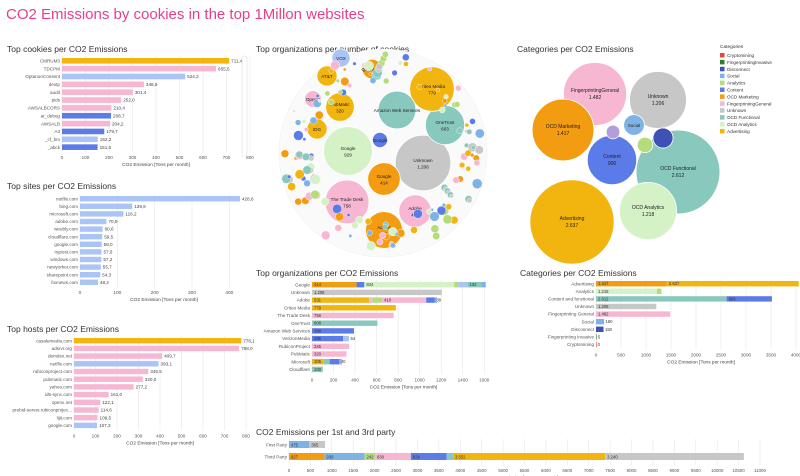 The image size is (800, 476). I want to click on legend-label: FingerprintingInvasive, so click(749, 62).